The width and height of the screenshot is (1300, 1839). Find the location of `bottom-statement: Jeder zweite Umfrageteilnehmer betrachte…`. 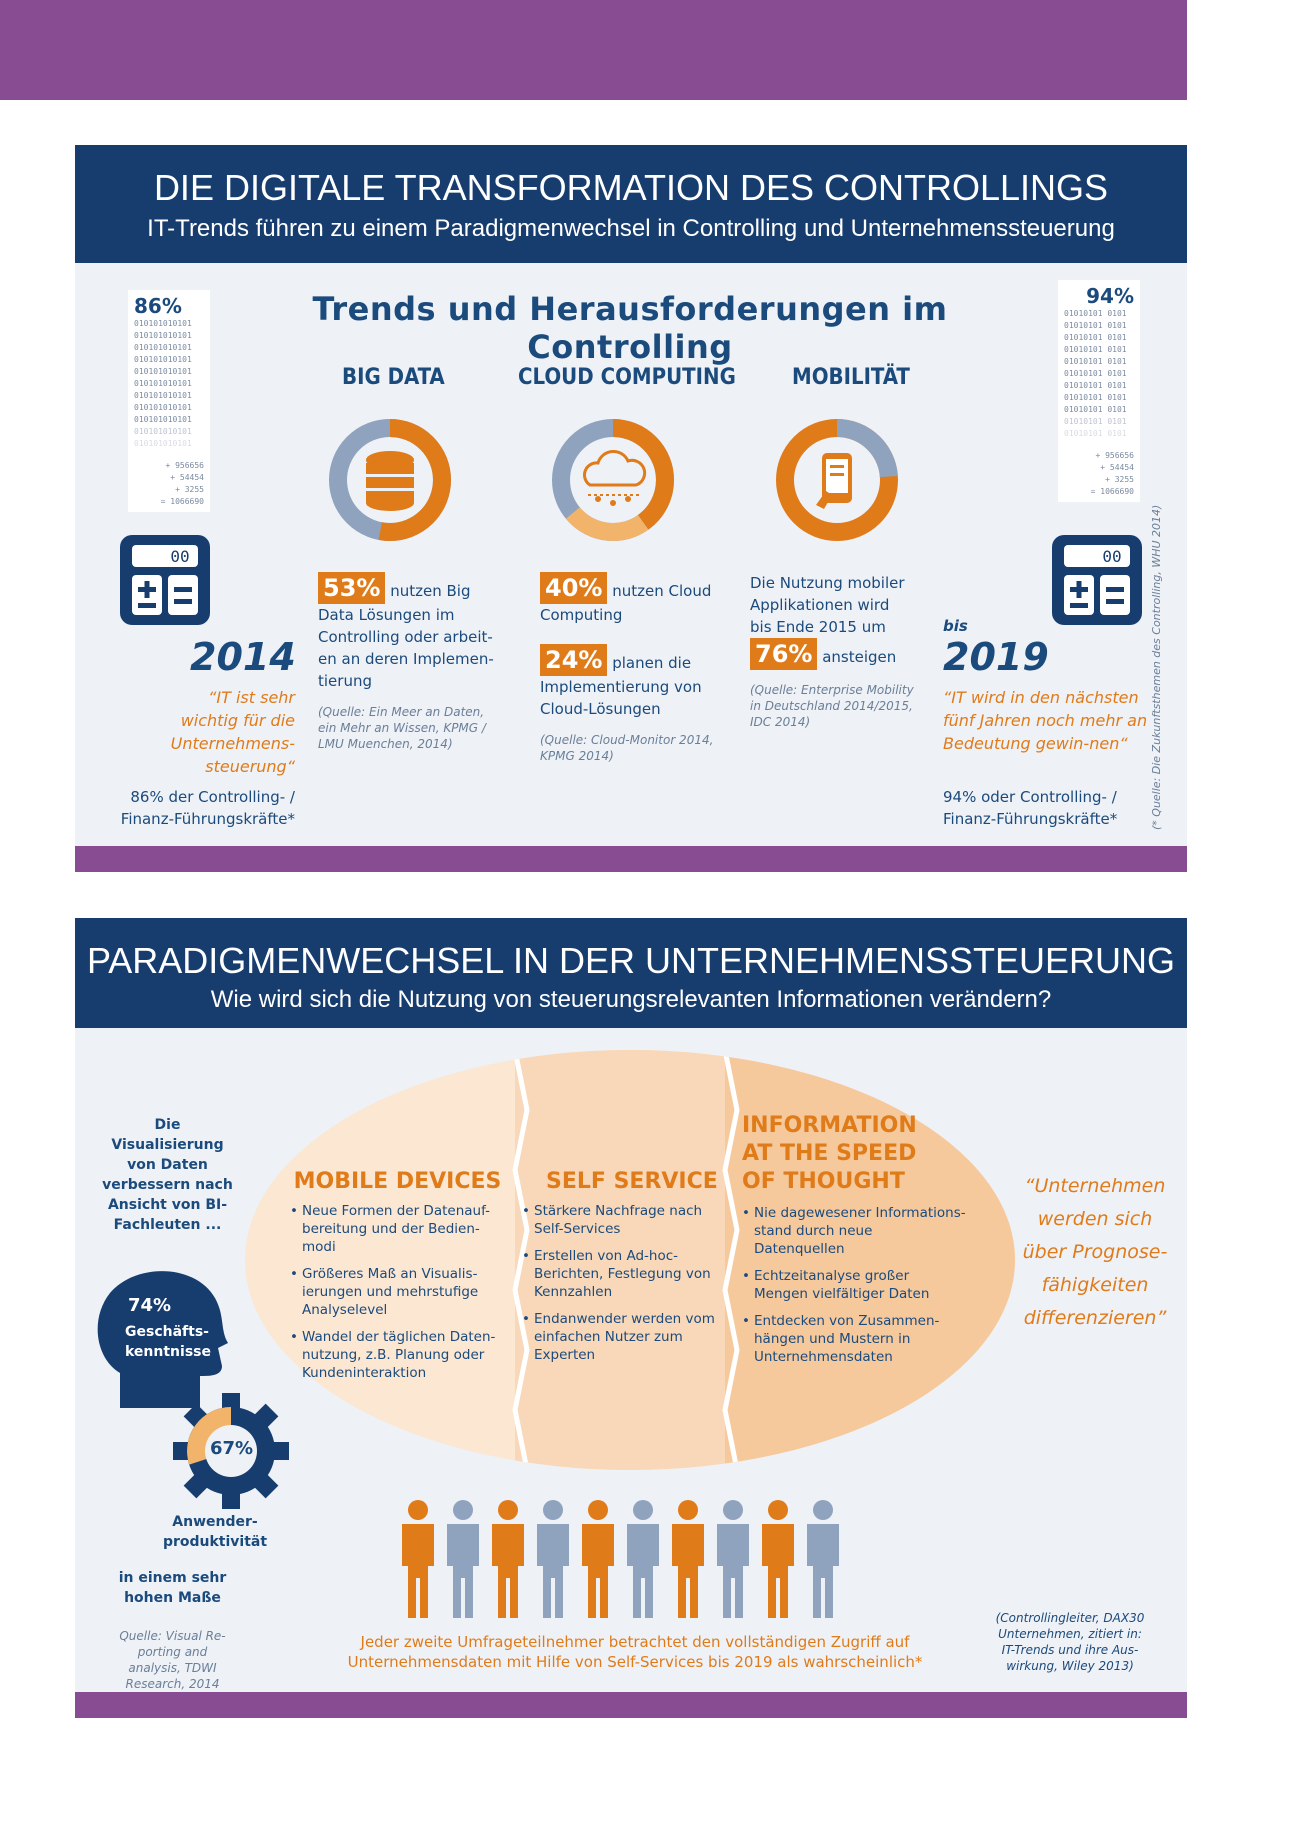

bottom-statement: Jeder zweite Umfrageteilnehmer betrachte… is located at coordinates (635, 1652).